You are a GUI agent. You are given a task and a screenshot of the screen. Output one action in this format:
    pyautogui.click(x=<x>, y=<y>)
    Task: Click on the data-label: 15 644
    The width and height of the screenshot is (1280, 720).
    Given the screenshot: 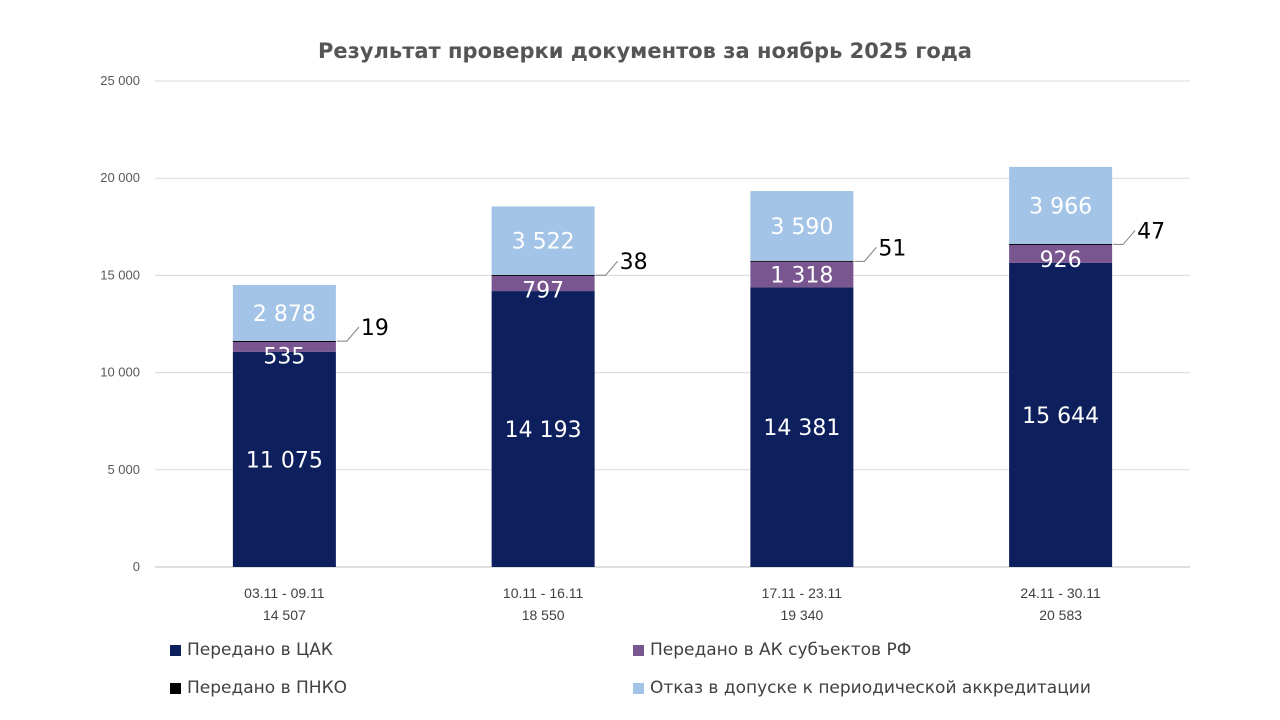 What is the action you would take?
    pyautogui.click(x=1060, y=416)
    